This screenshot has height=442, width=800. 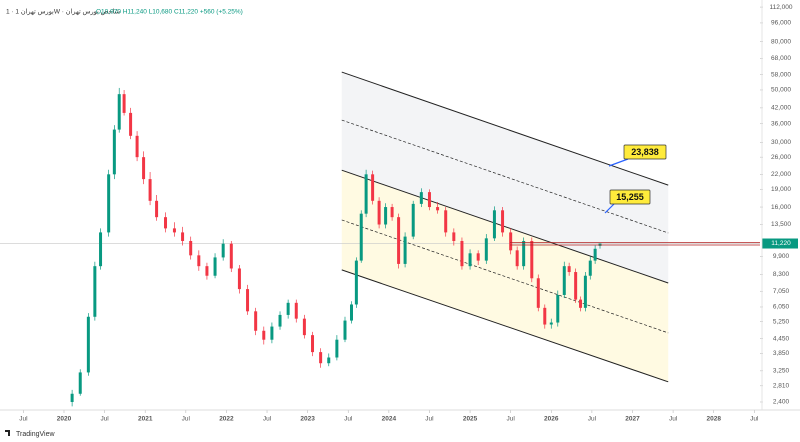 What do you see at coordinates (781, 58) in the screenshot?
I see `y-tick-label: 68,000` at bounding box center [781, 58].